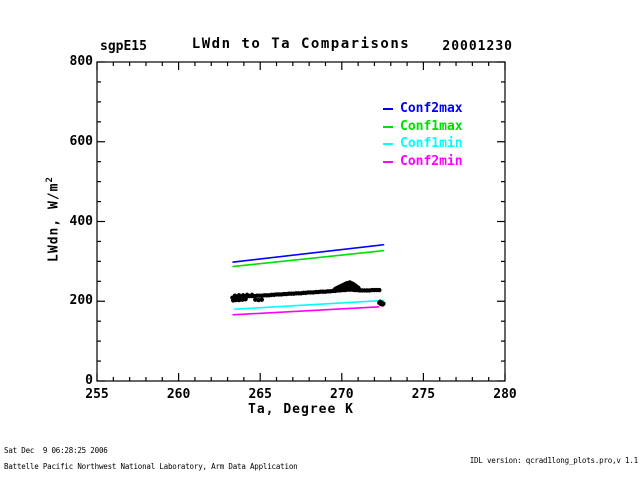 Image resolution: width=640 pixels, height=480 pixels. What do you see at coordinates (308, 293) in the screenshot?
I see `observation-scatter` at bounding box center [308, 293].